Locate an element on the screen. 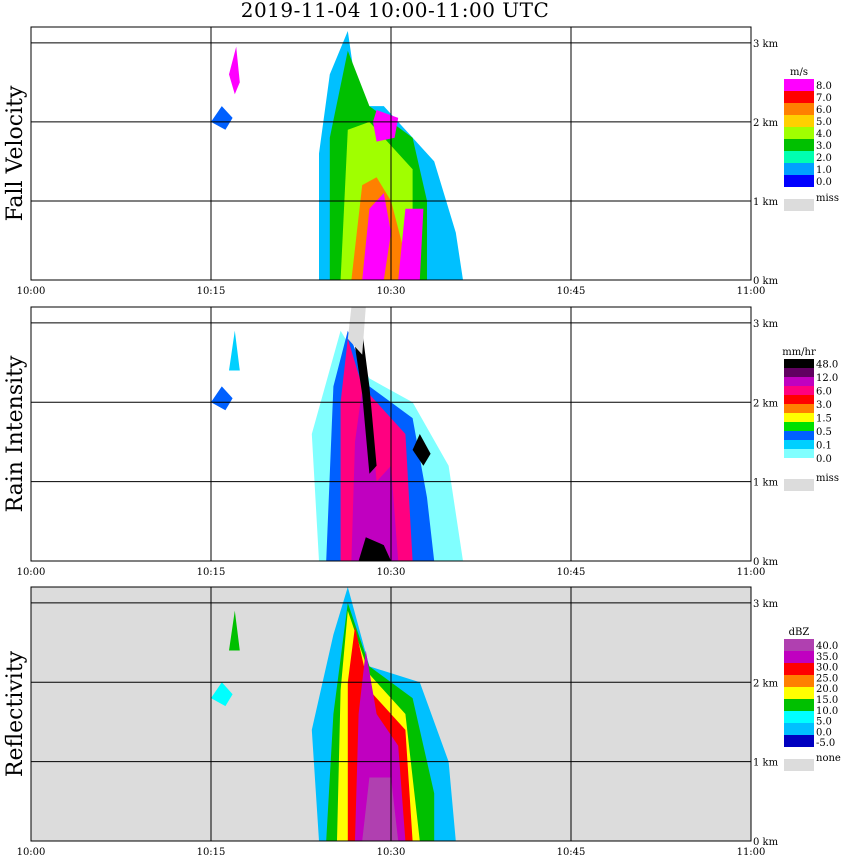 Image resolution: width=850 pixels, height=868 pixels. echo-upper-core is located at coordinates (386, 126).